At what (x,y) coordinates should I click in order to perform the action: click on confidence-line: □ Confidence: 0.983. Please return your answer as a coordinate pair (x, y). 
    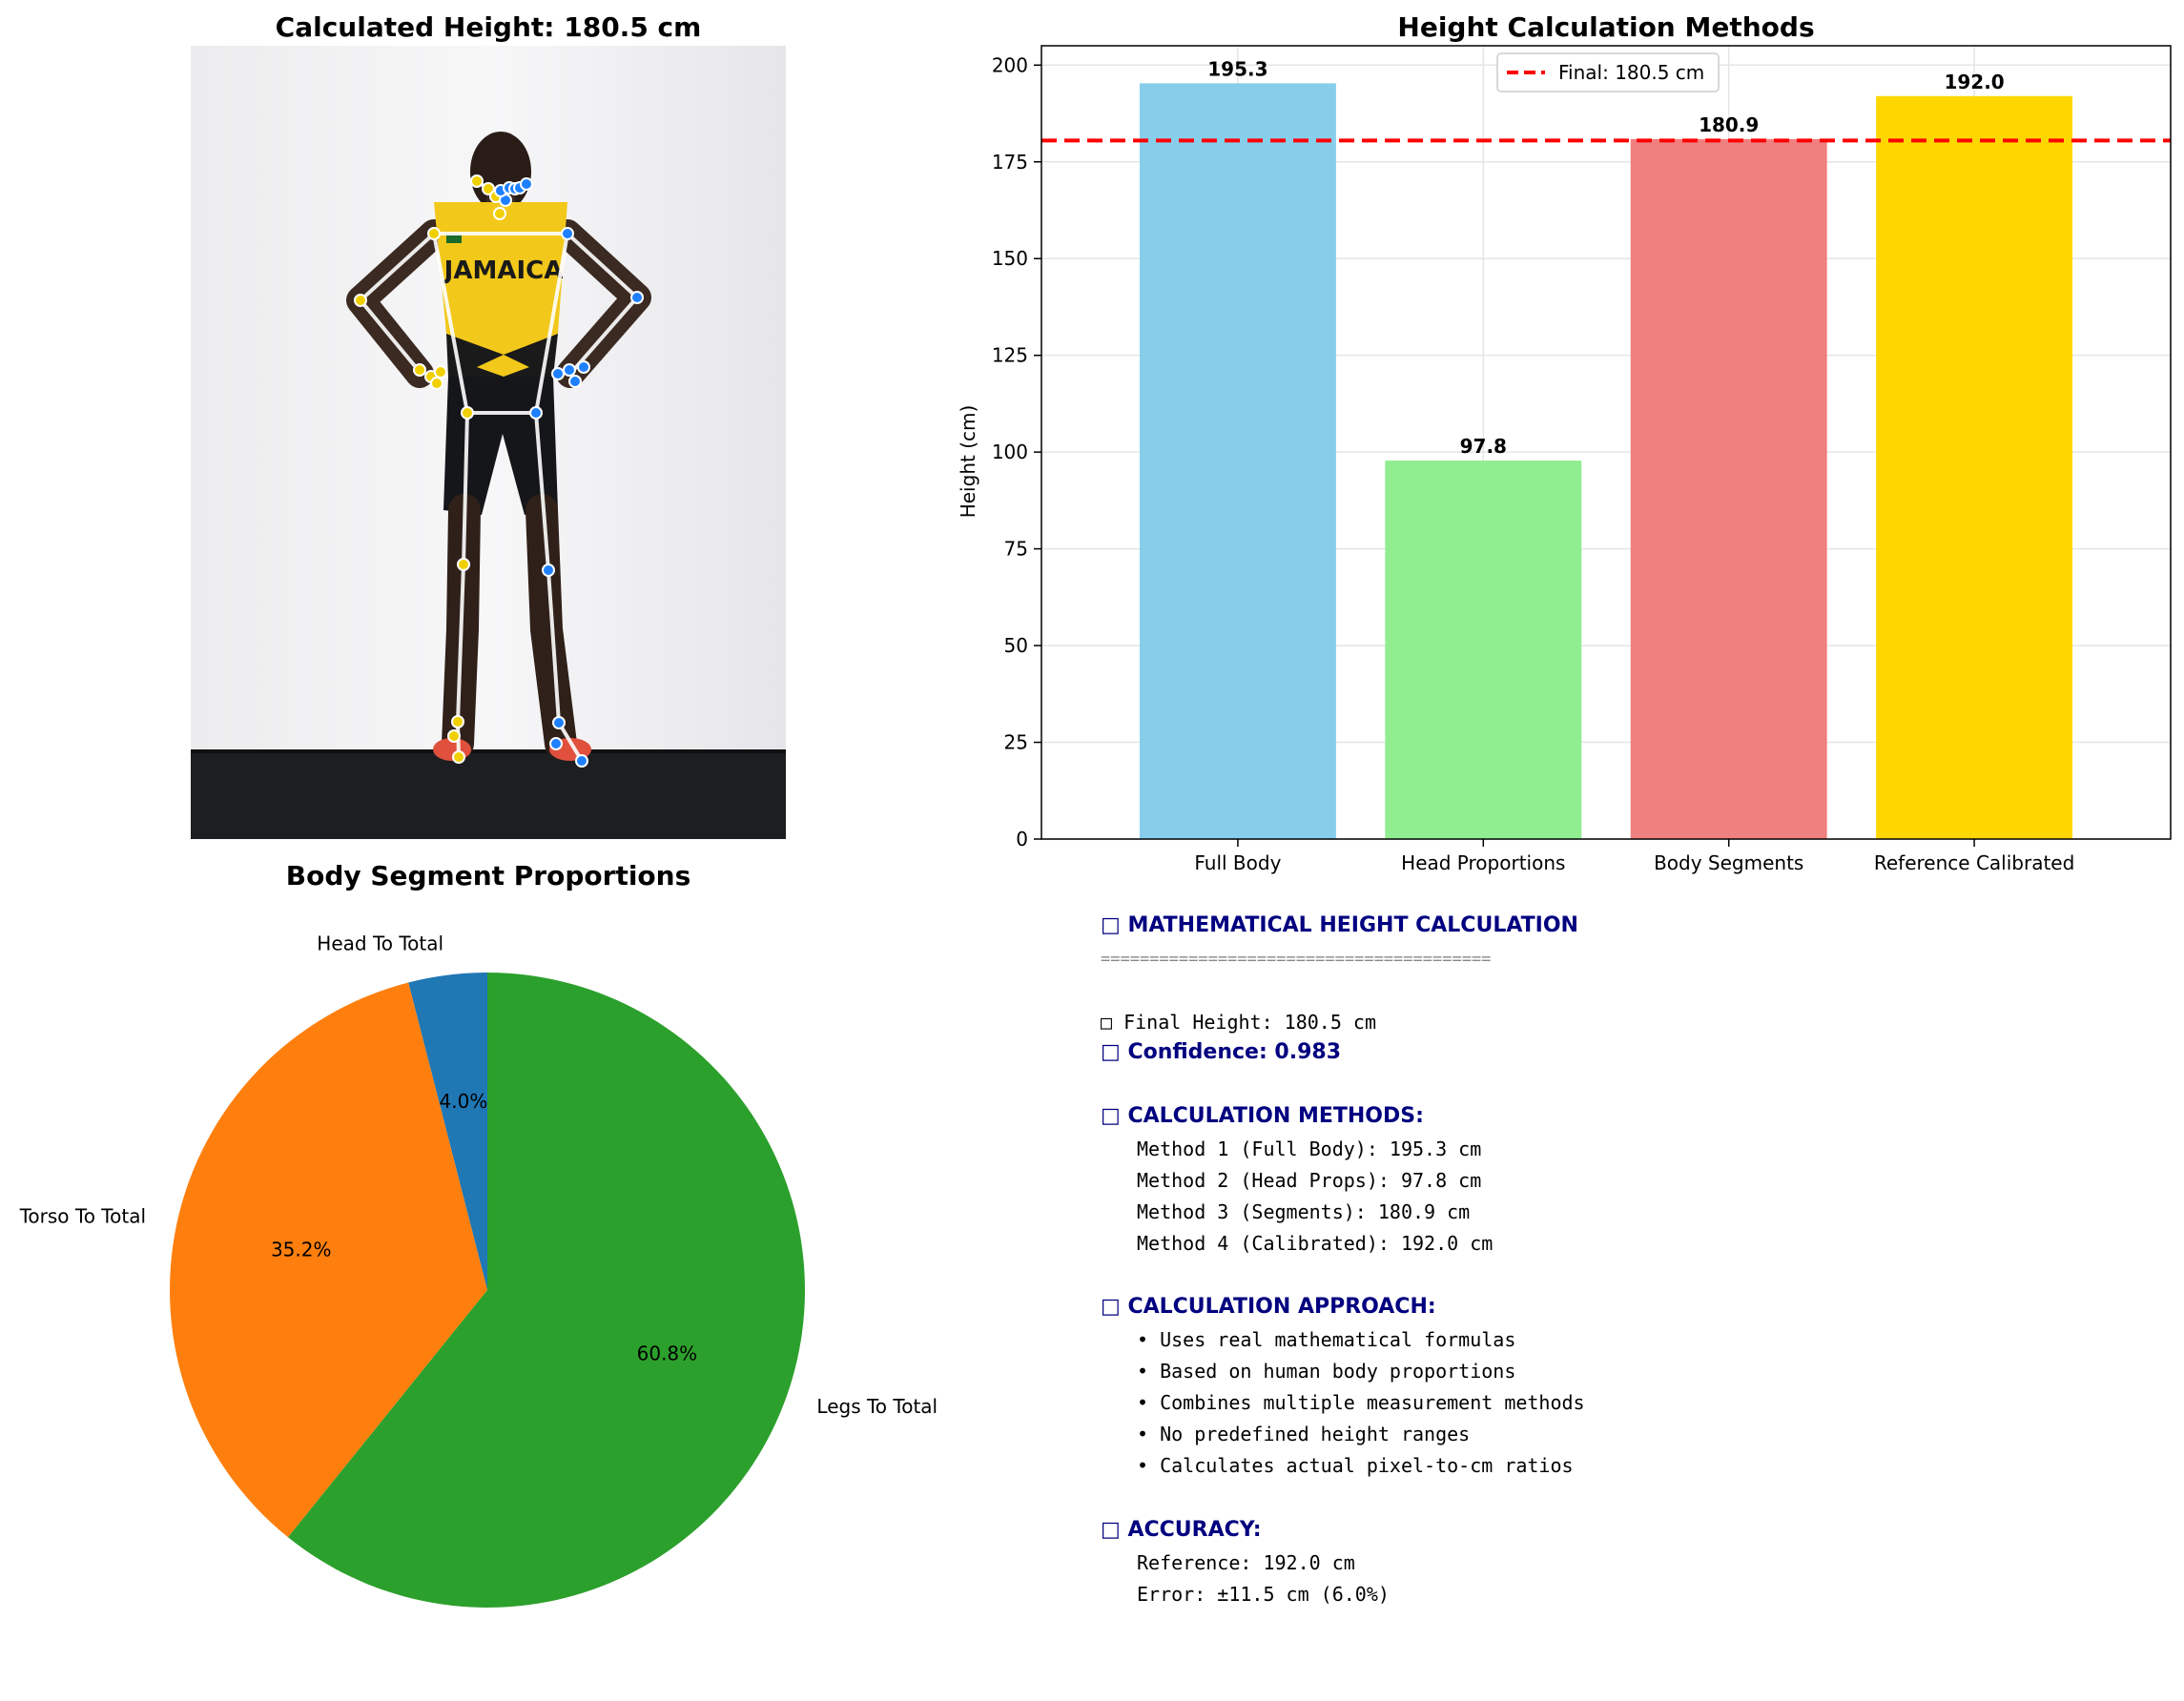
    Looking at the image, I should click on (1222, 1052).